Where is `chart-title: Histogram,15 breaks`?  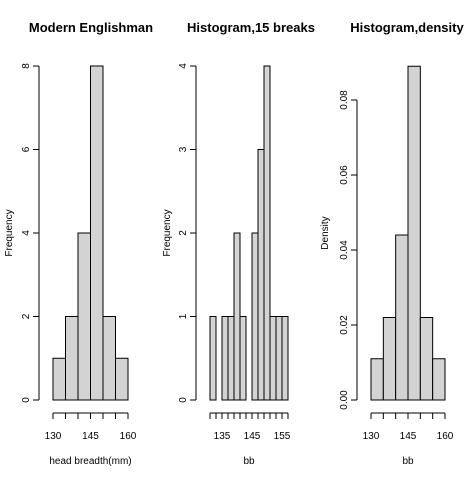 chart-title: Histogram,15 breaks is located at coordinates (251, 27).